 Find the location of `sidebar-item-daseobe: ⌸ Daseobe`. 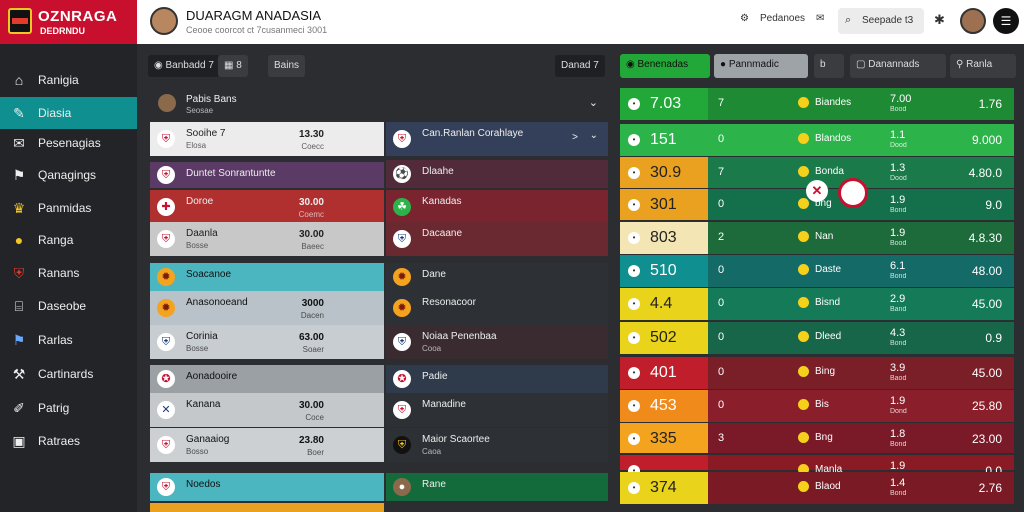

sidebar-item-daseobe: ⌸ Daseobe is located at coordinates (68, 306).